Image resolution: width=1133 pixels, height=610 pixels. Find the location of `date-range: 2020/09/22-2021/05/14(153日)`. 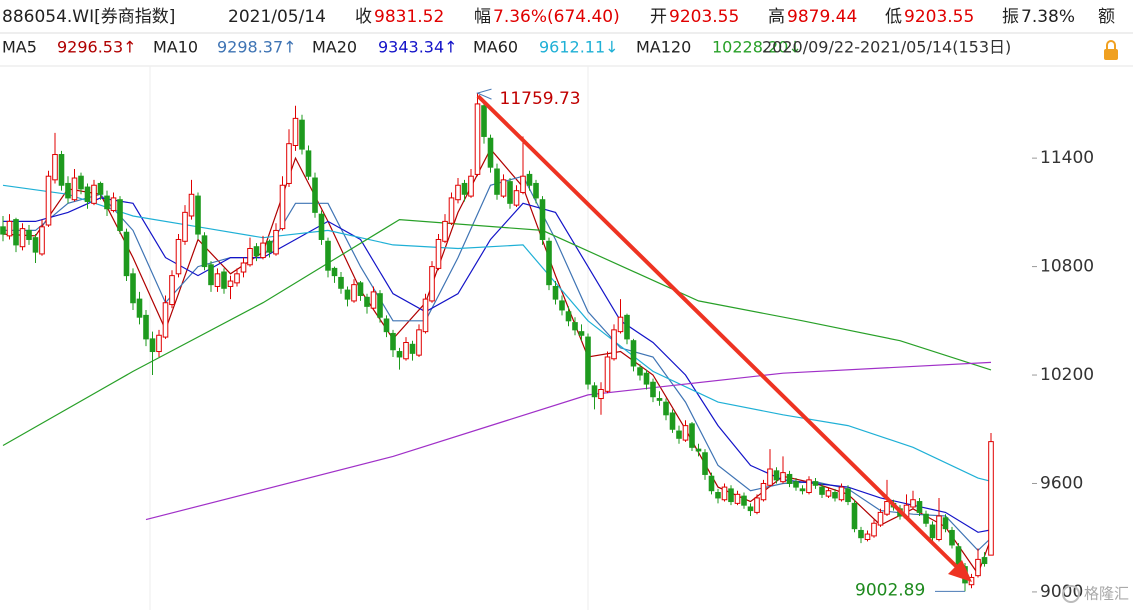

date-range: 2020/09/22-2021/05/14(153日) is located at coordinates (886, 47).